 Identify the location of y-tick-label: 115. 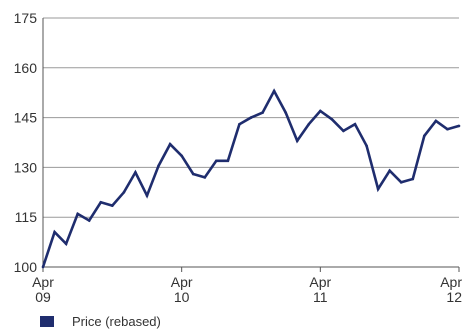
(26, 217).